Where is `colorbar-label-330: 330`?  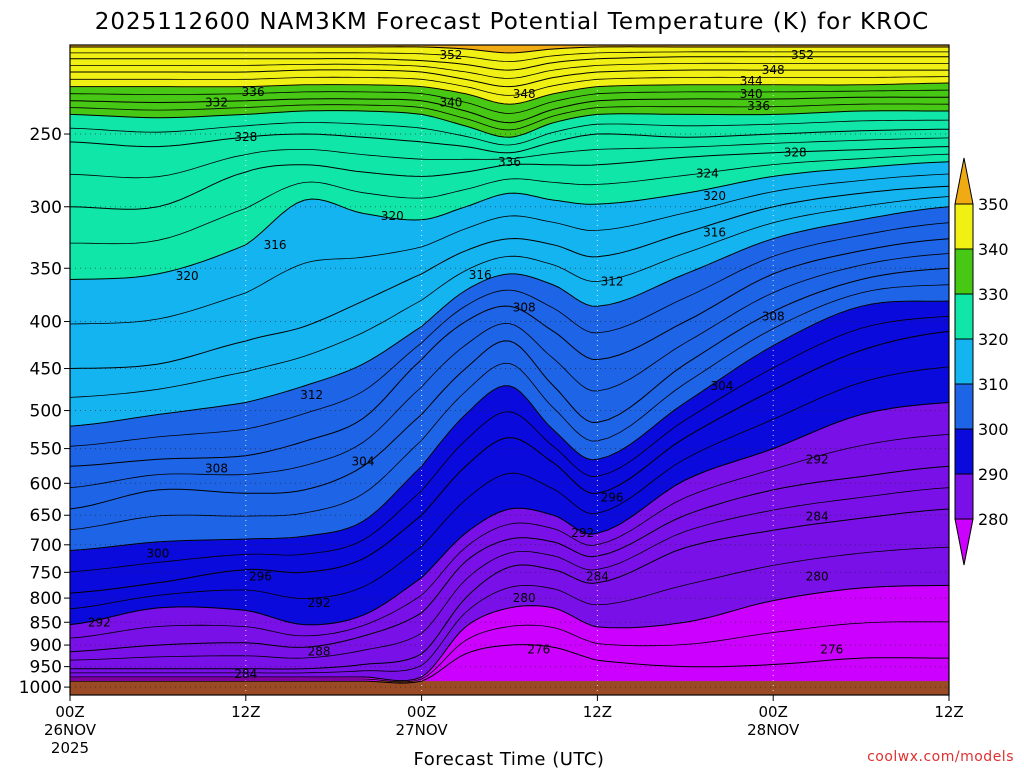
colorbar-label-330: 330 is located at coordinates (993, 294).